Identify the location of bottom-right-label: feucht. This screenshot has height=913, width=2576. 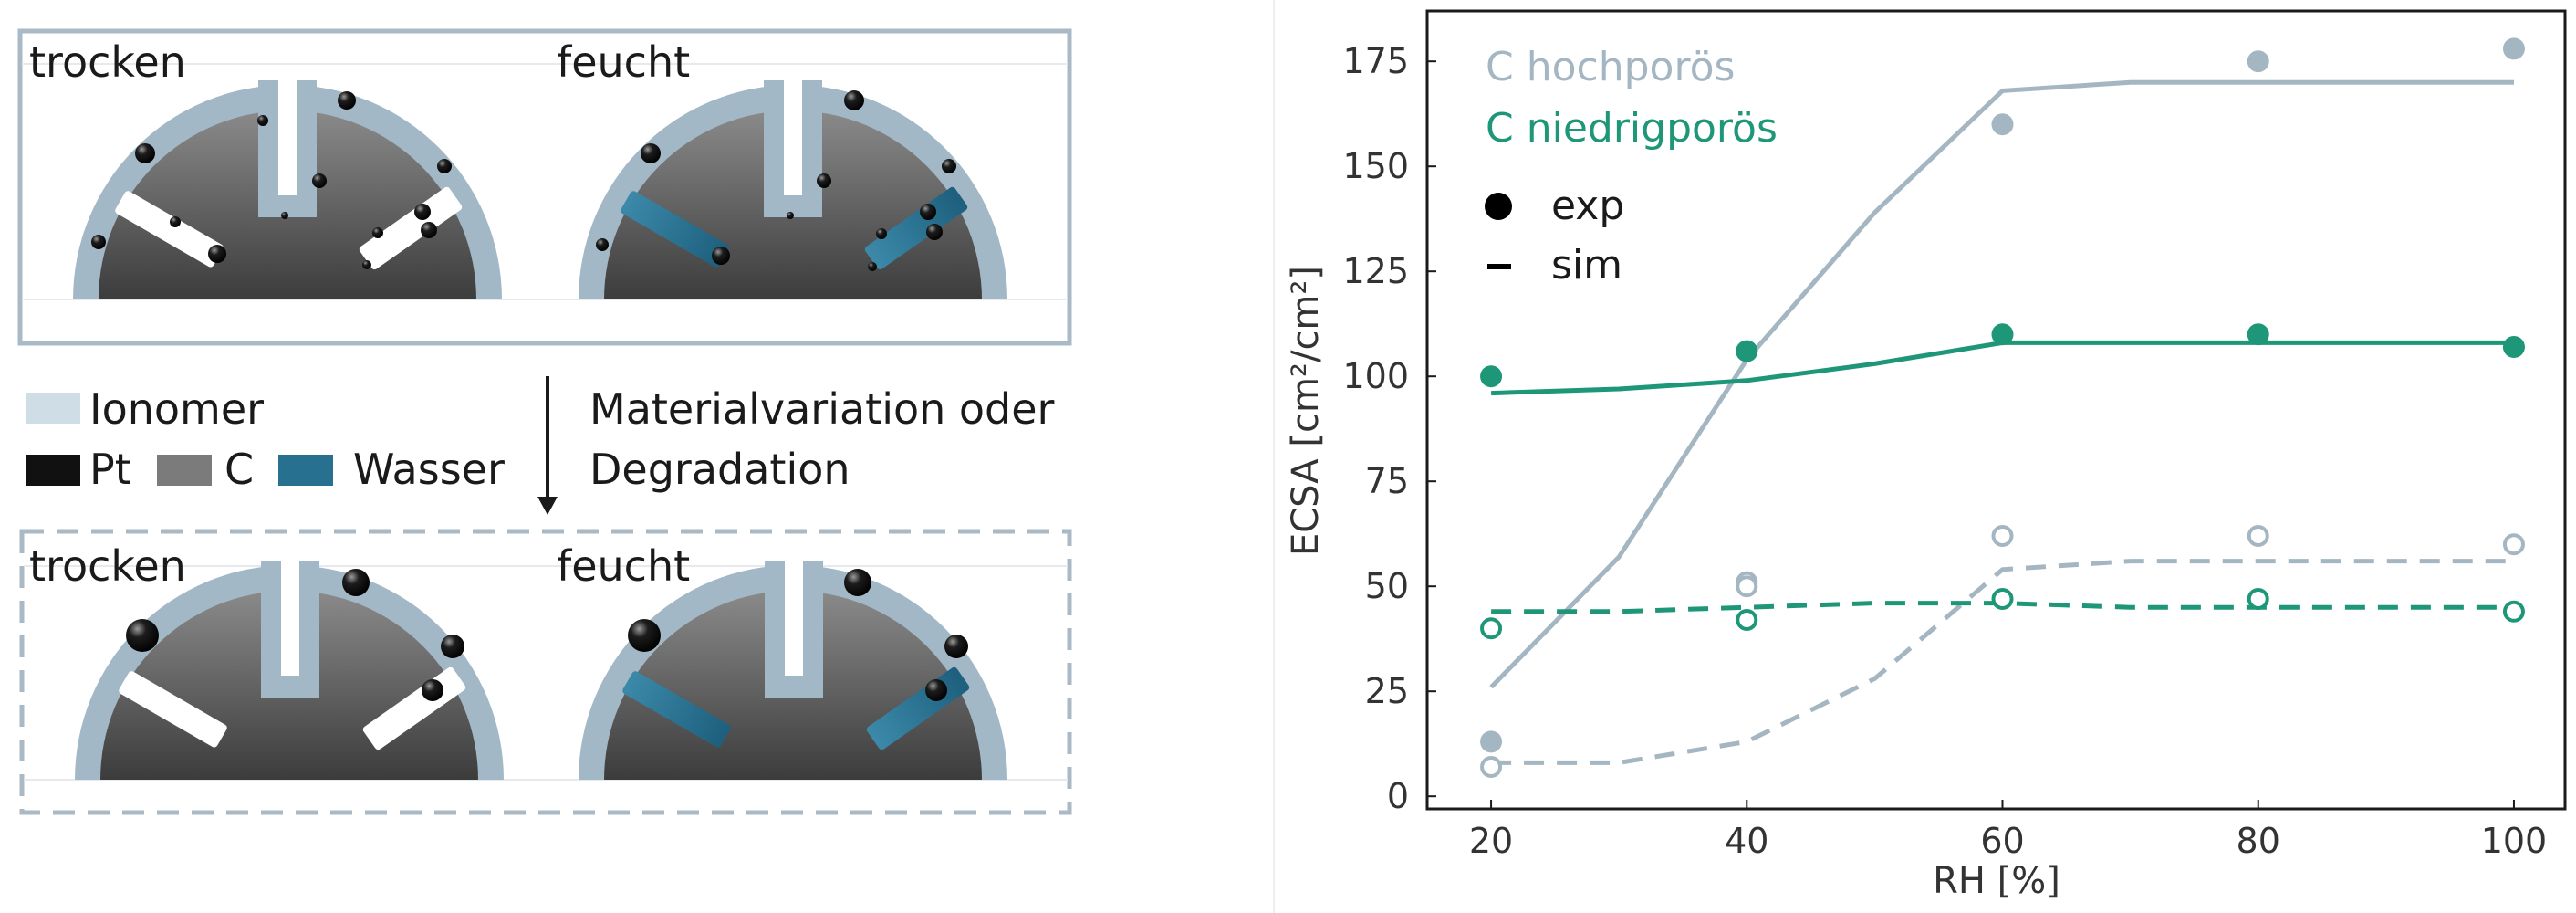
(623, 566).